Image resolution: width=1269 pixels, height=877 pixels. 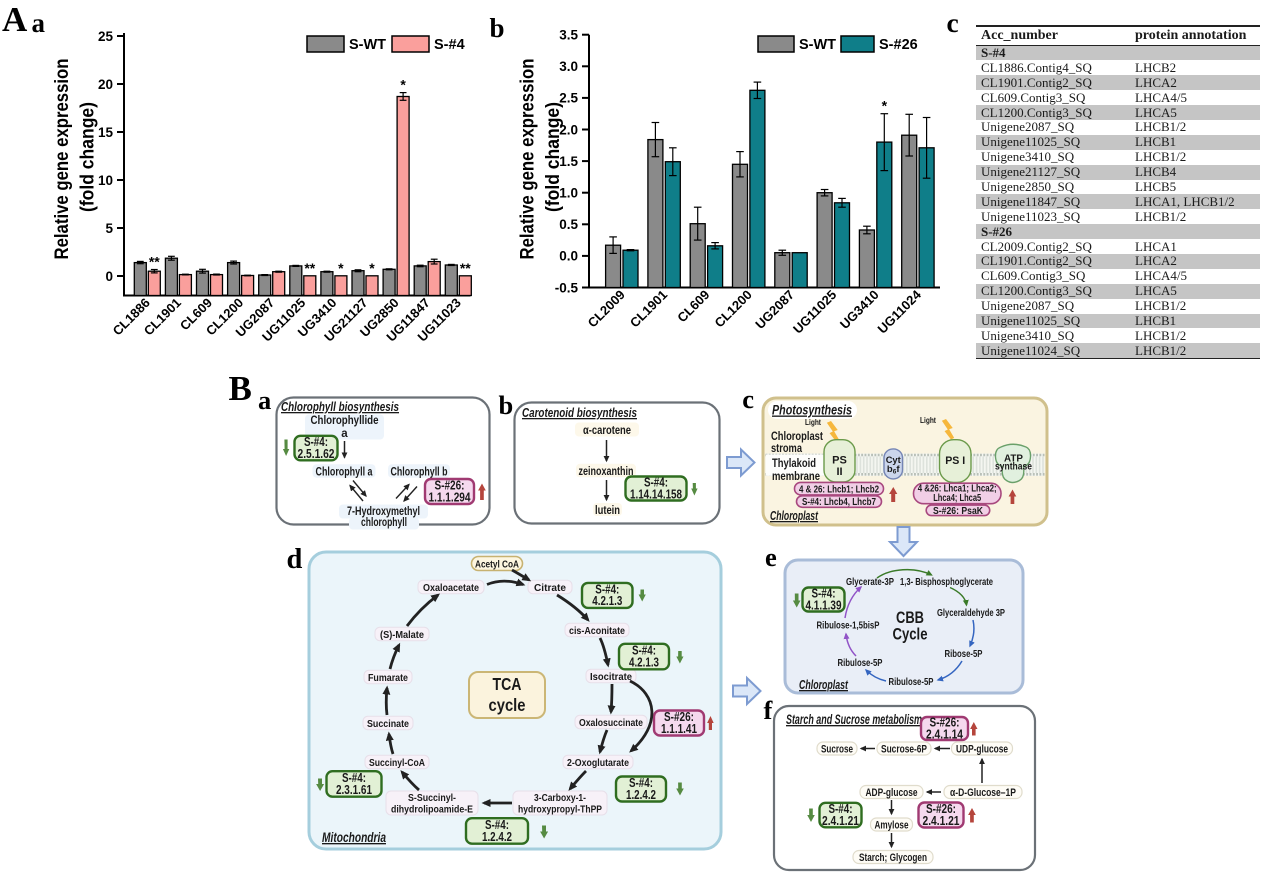 I want to click on svg-text: Photosynthesis, so click(x=812, y=410).